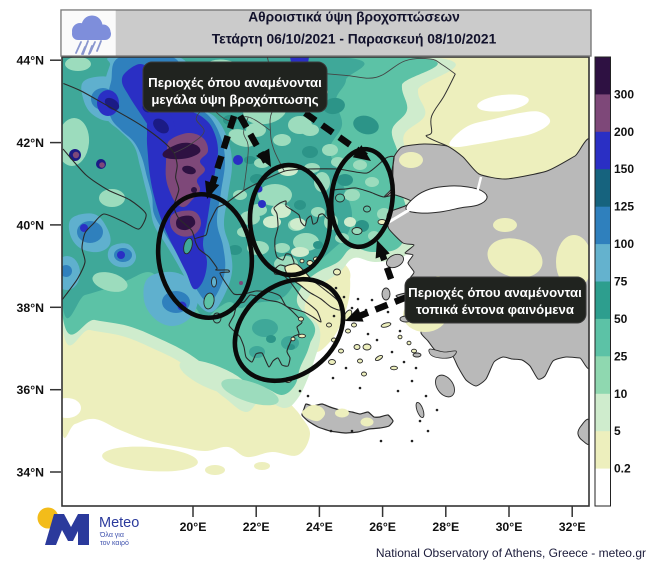  Describe the element at coordinates (509, 527) in the screenshot. I see `svg-text: 30°E` at that location.